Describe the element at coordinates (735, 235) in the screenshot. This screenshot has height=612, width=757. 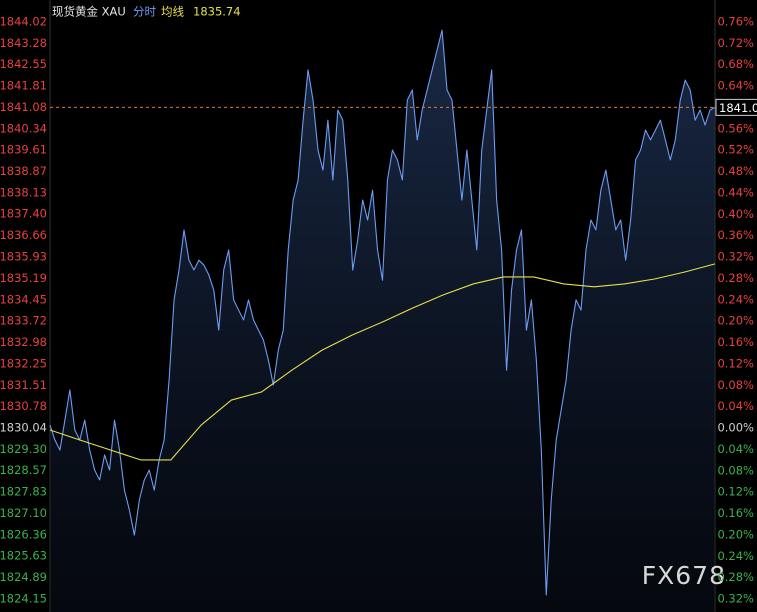
I see `y2-tick-label: 0.36%` at that location.